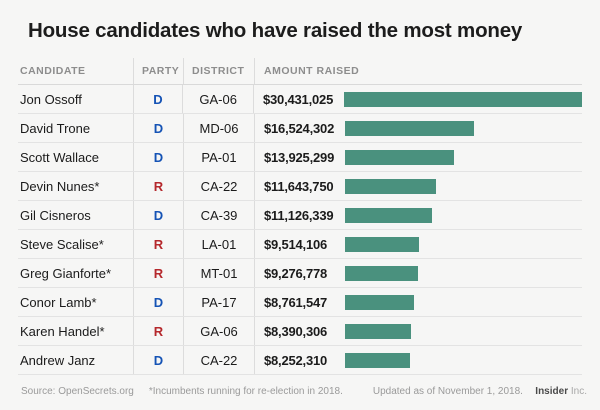 The image size is (600, 410). I want to click on amount-raised-value: $11,643,750, so click(299, 186).